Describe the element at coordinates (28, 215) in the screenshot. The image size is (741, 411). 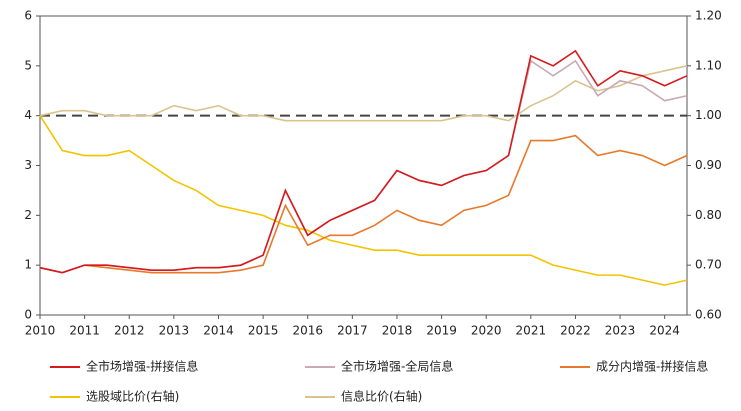
I see `y-tick-label: 2` at that location.